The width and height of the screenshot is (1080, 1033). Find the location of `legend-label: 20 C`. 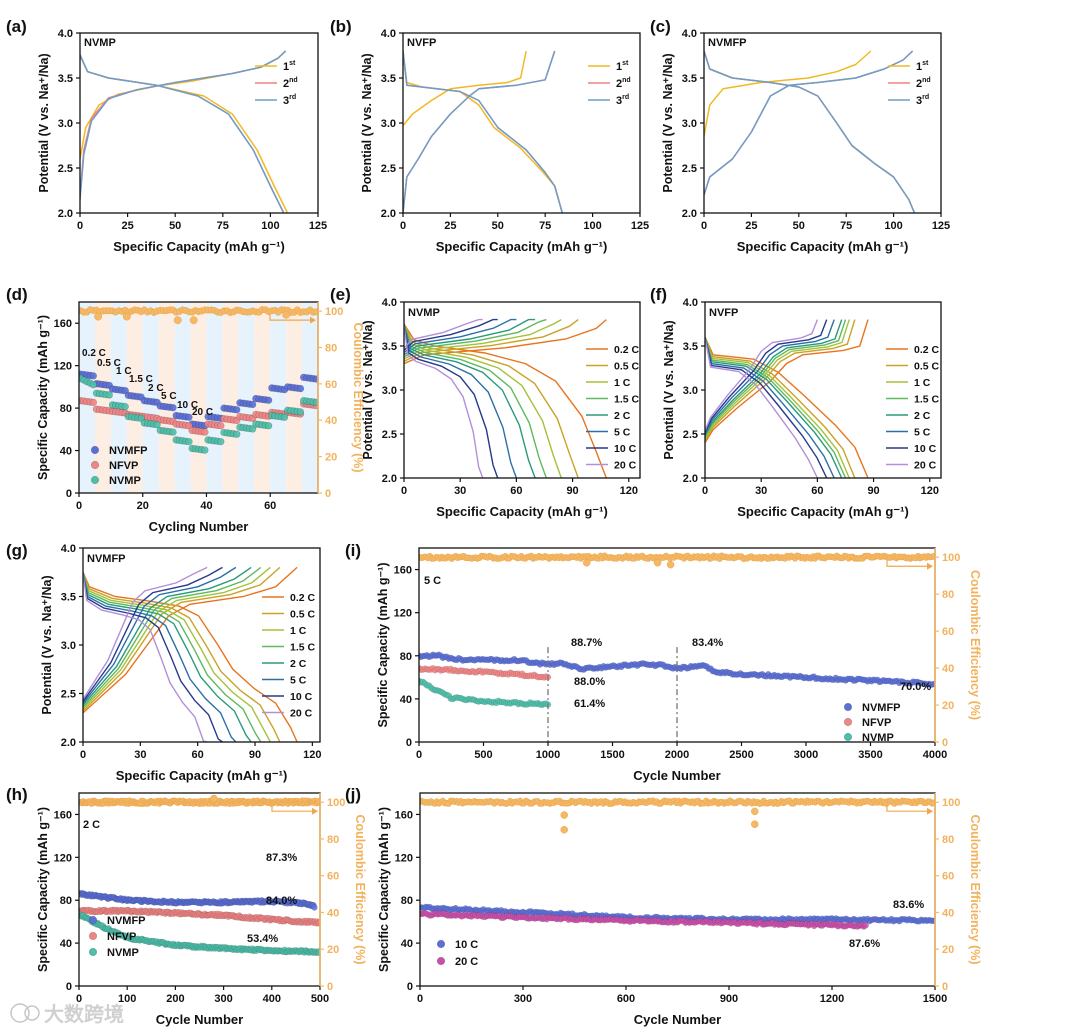

legend-label: 20 C is located at coordinates (301, 714).